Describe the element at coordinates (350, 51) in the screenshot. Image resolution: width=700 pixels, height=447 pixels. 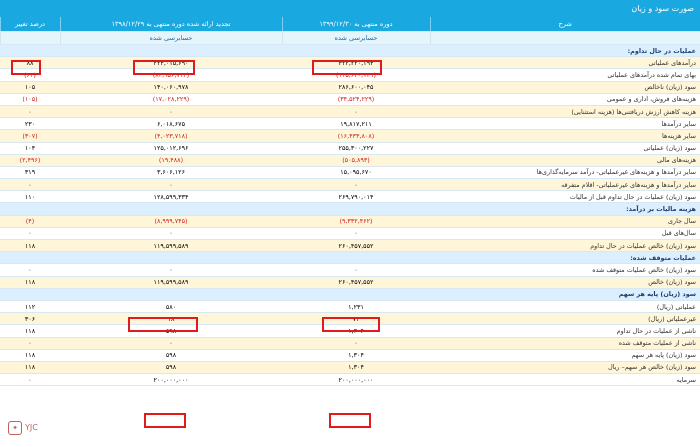
I see `section-row: عملیات در حال تداوم:` at that location.